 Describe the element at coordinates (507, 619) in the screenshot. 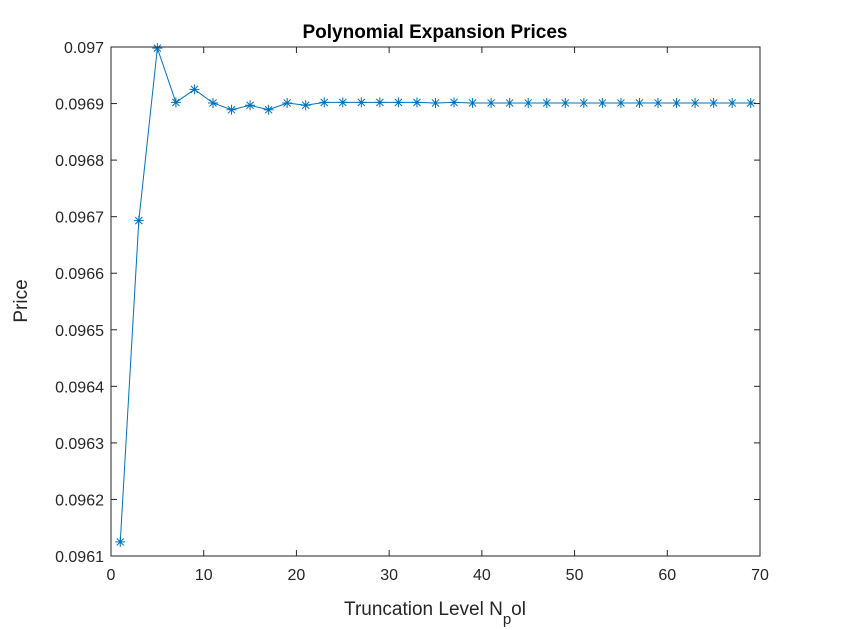

I see `x-axis-label-subscript: p` at that location.